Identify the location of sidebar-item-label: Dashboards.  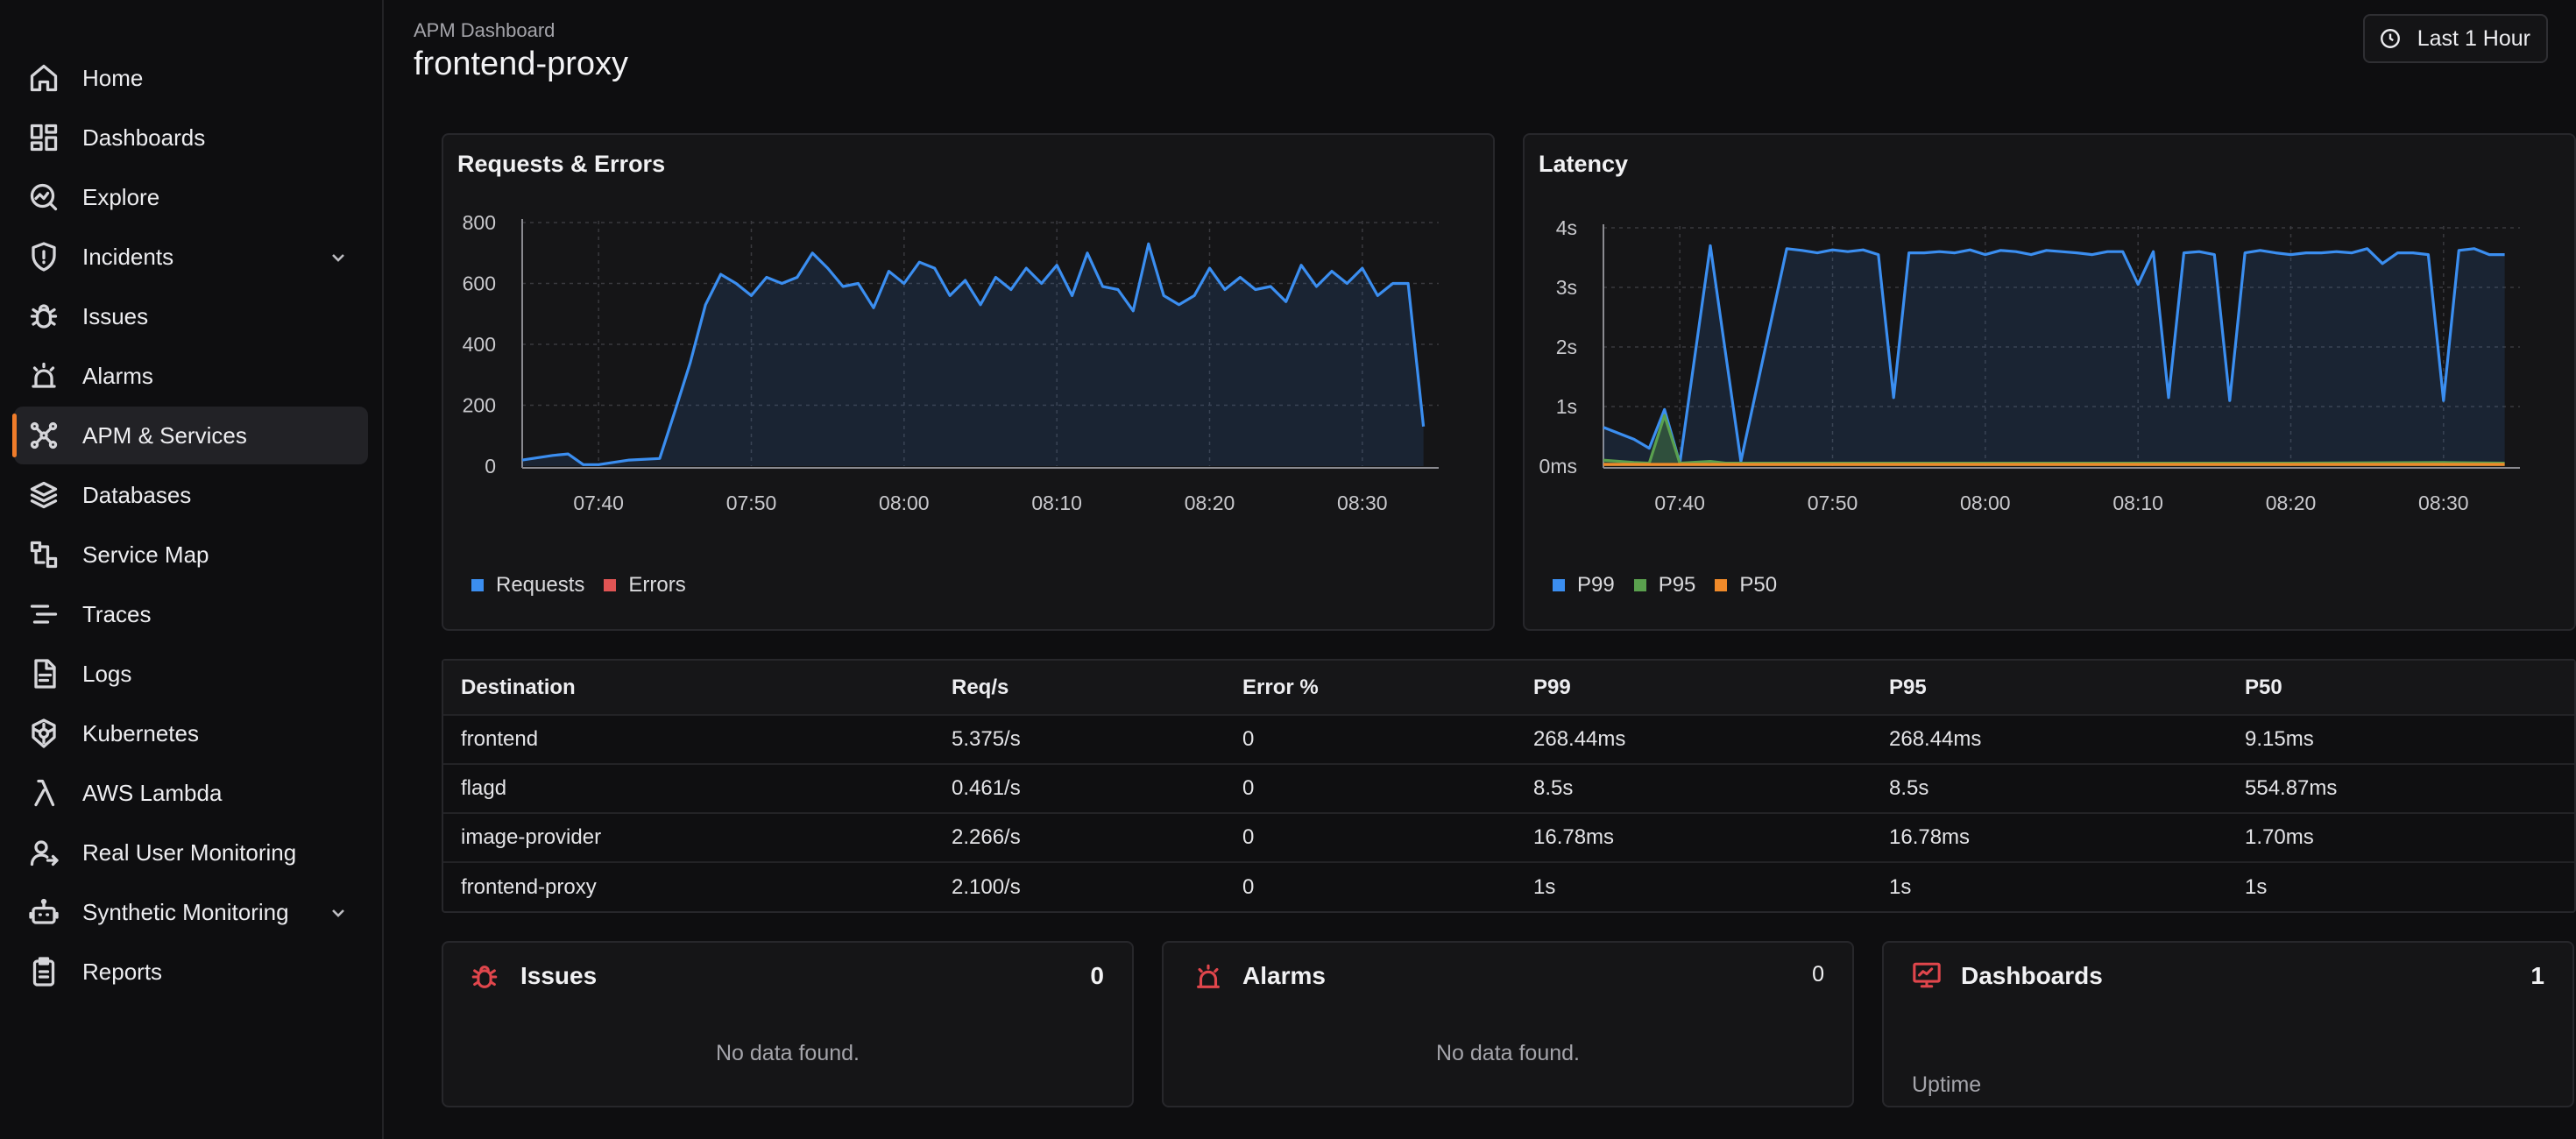
(144, 137).